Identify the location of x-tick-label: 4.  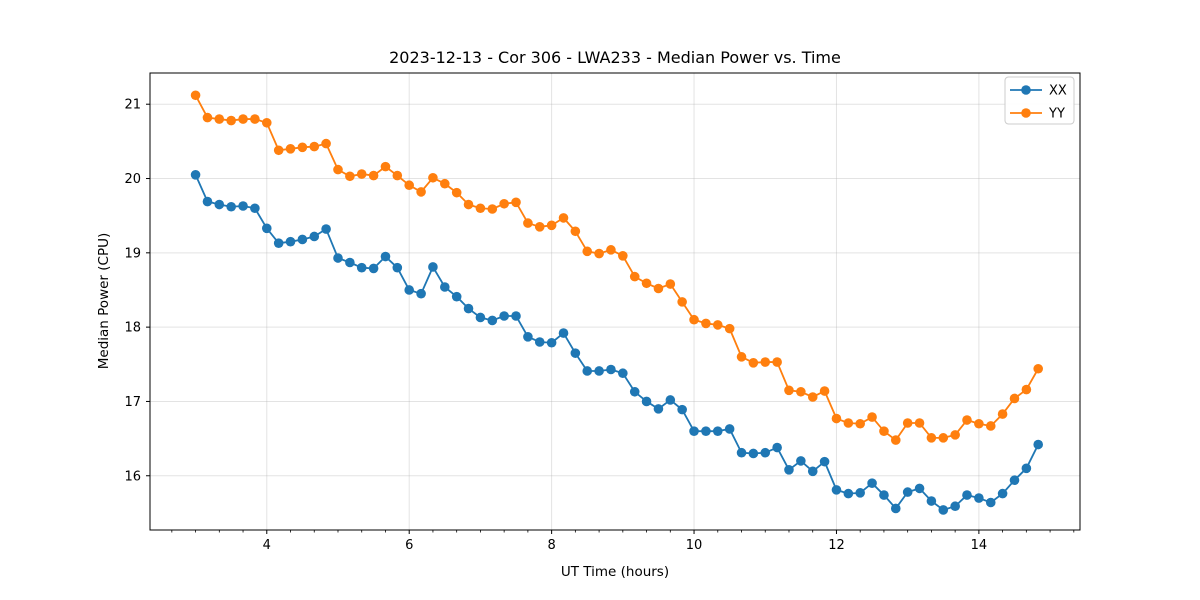
(267, 545).